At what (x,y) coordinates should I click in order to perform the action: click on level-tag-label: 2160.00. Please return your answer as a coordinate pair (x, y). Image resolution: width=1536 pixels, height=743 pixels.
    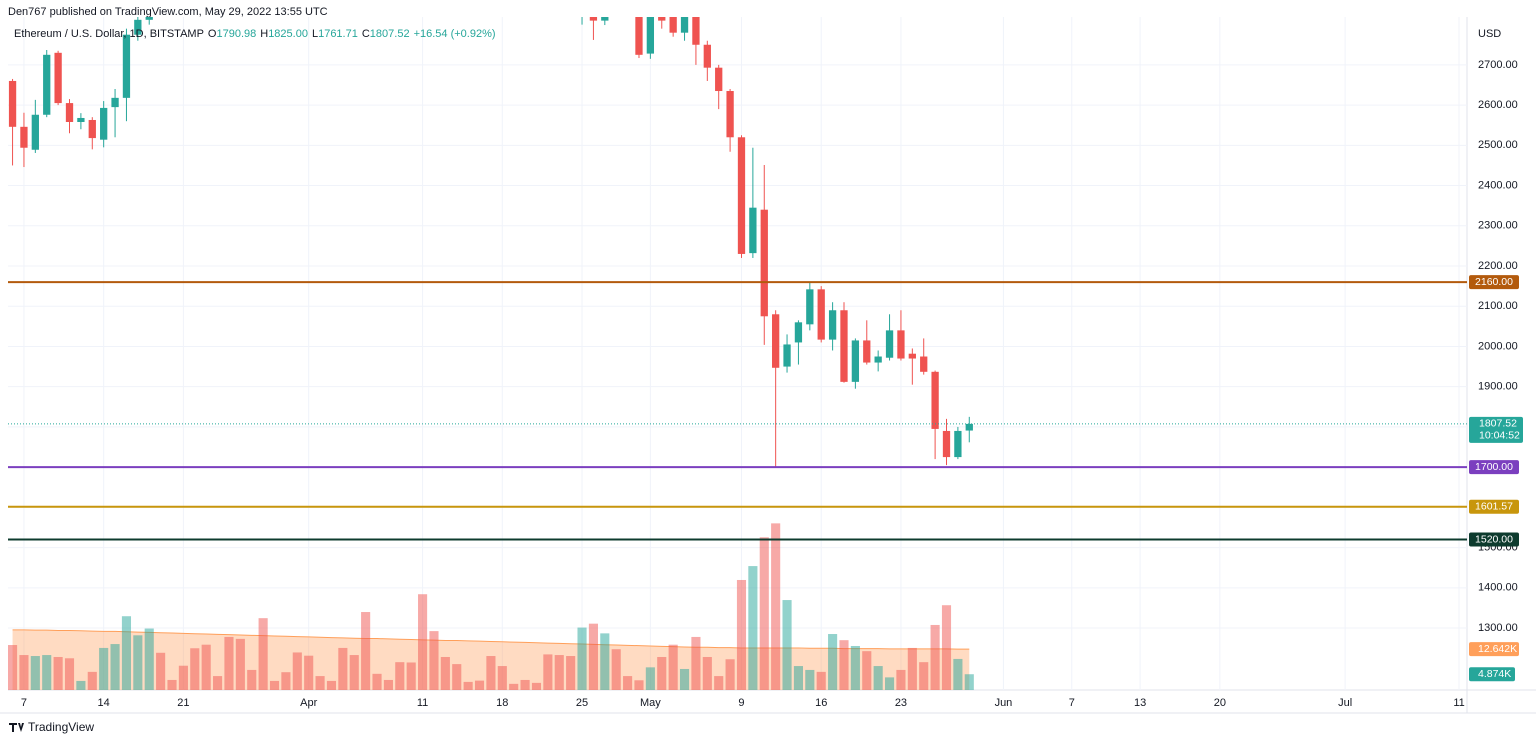
    Looking at the image, I should click on (1494, 282).